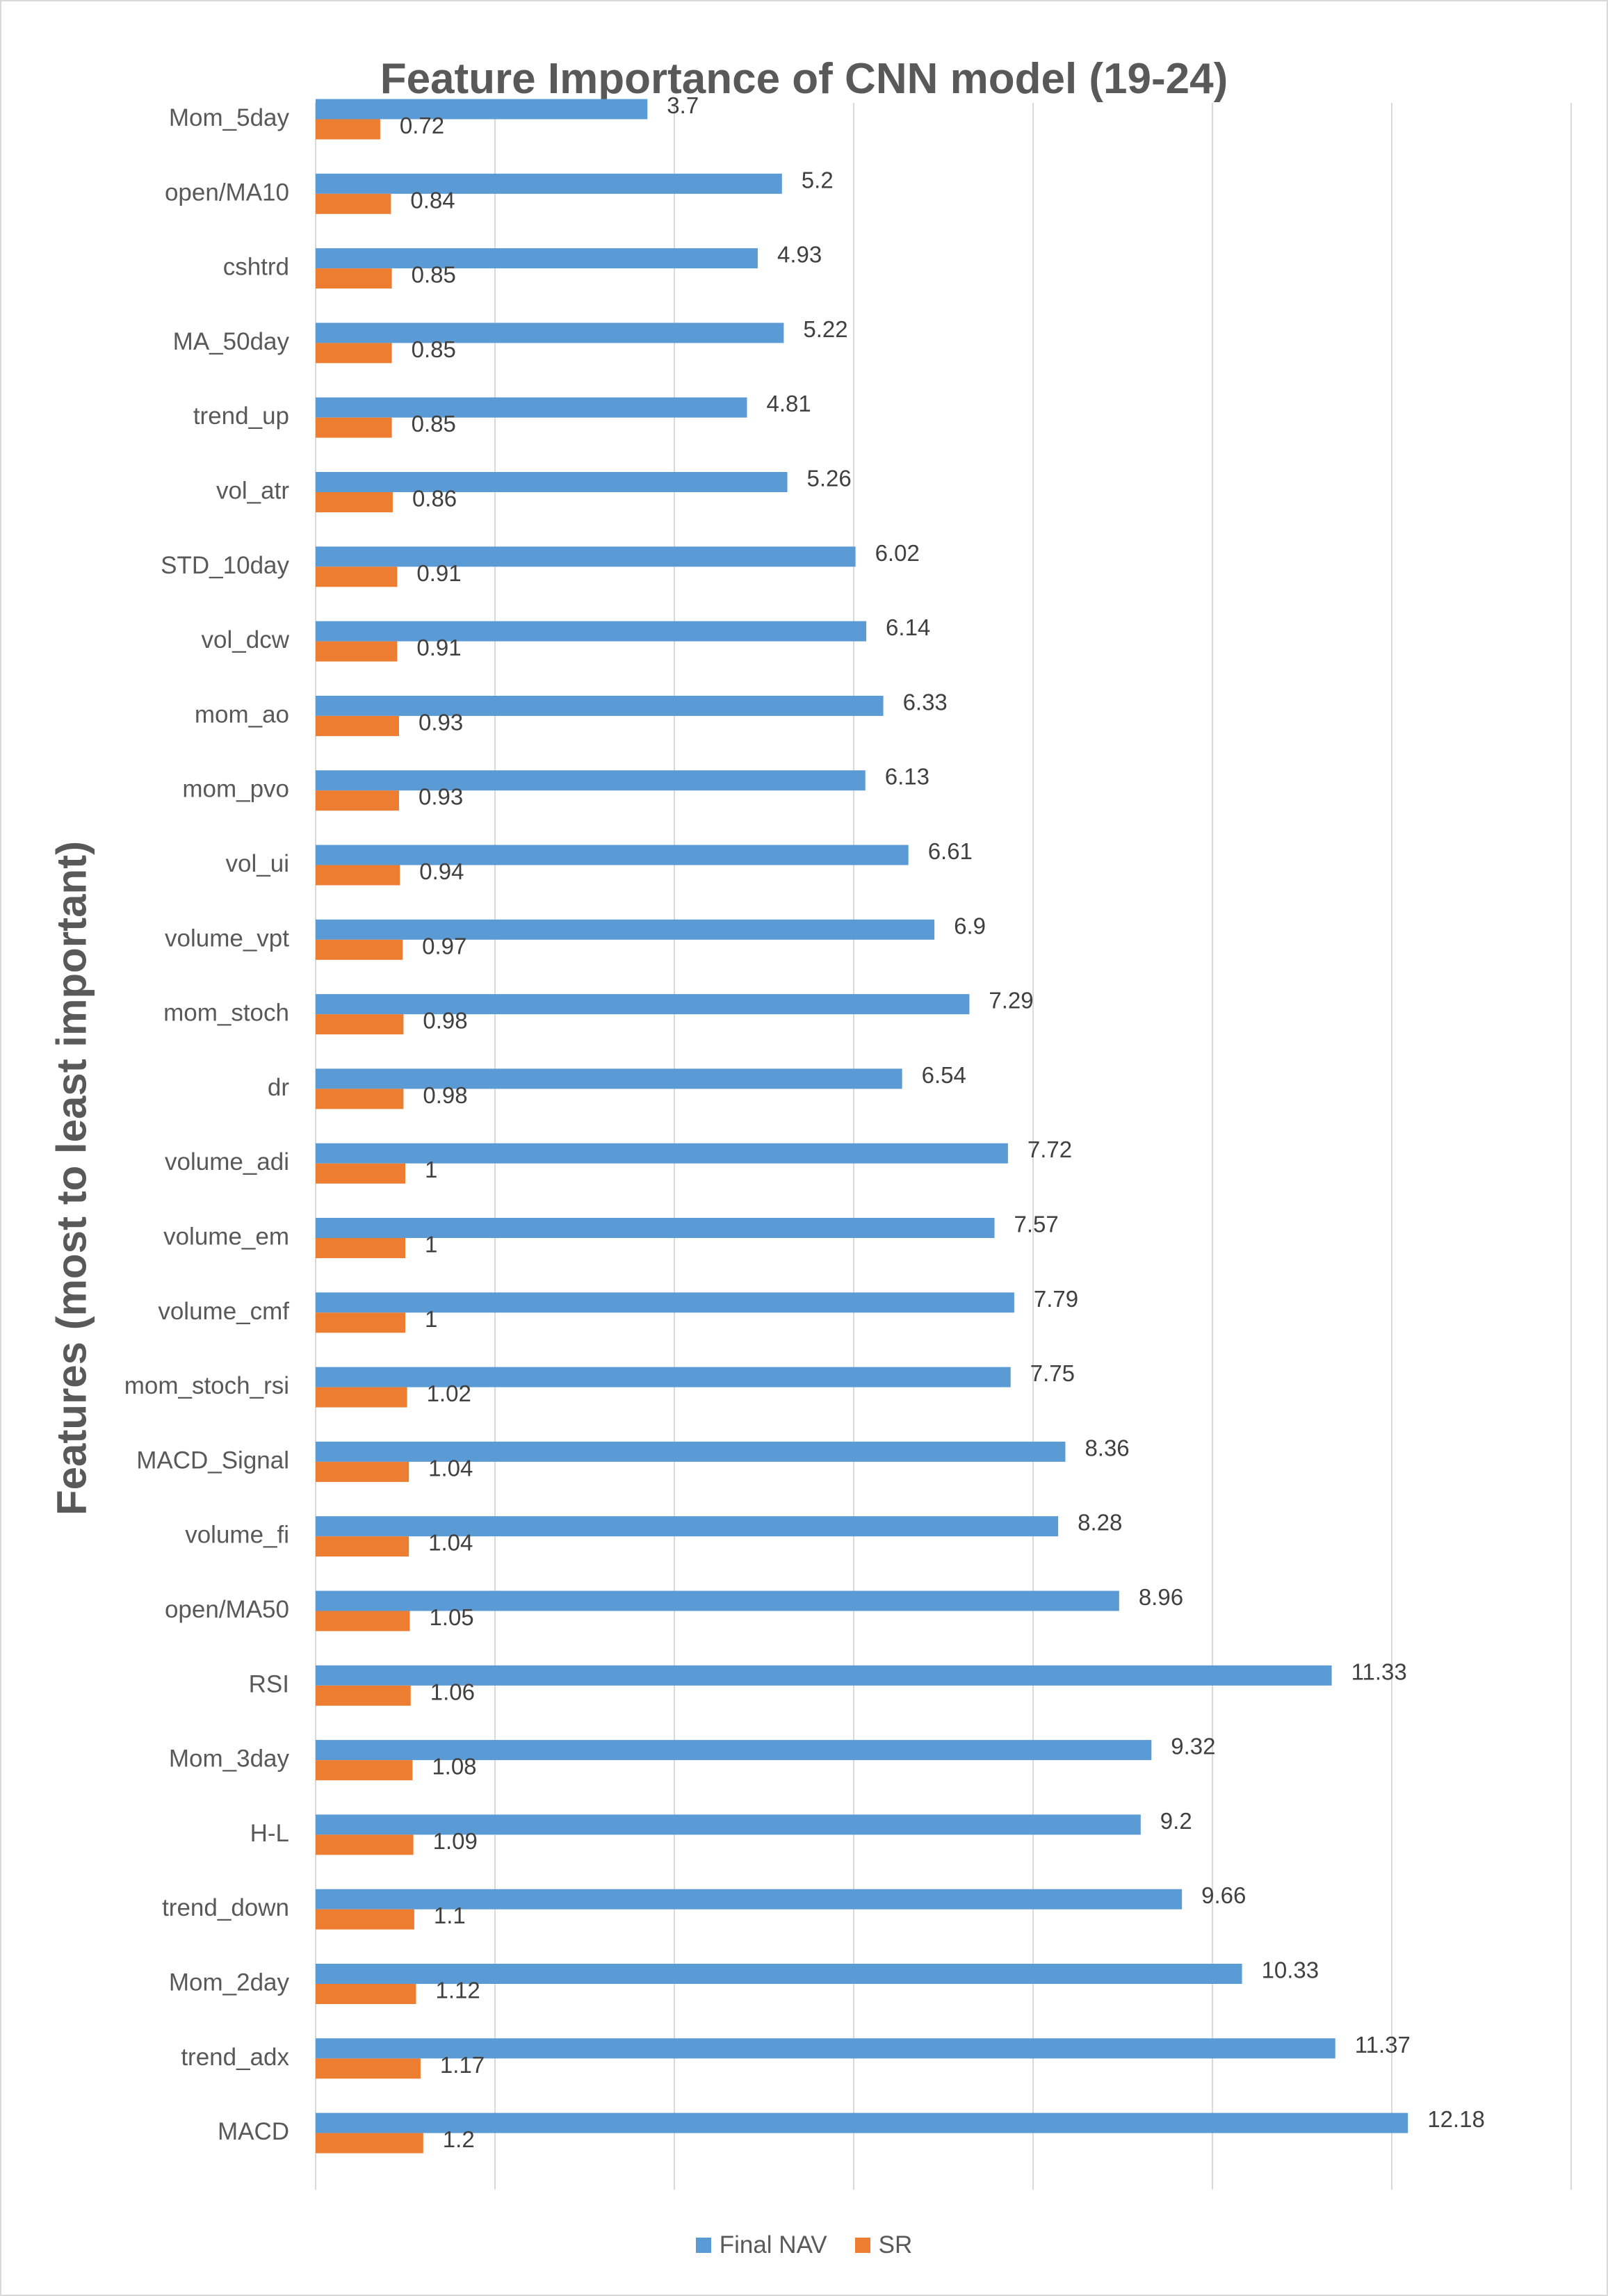 Image resolution: width=1608 pixels, height=2296 pixels. Describe the element at coordinates (253, 2131) in the screenshot. I see `category-label: MACD` at that location.